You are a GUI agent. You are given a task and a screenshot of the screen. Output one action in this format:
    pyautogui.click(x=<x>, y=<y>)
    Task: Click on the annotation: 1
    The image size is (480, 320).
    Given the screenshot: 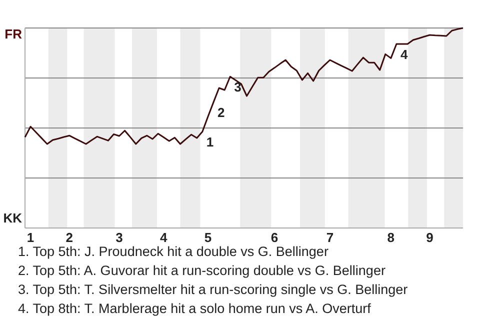 What is the action you would take?
    pyautogui.click(x=210, y=142)
    